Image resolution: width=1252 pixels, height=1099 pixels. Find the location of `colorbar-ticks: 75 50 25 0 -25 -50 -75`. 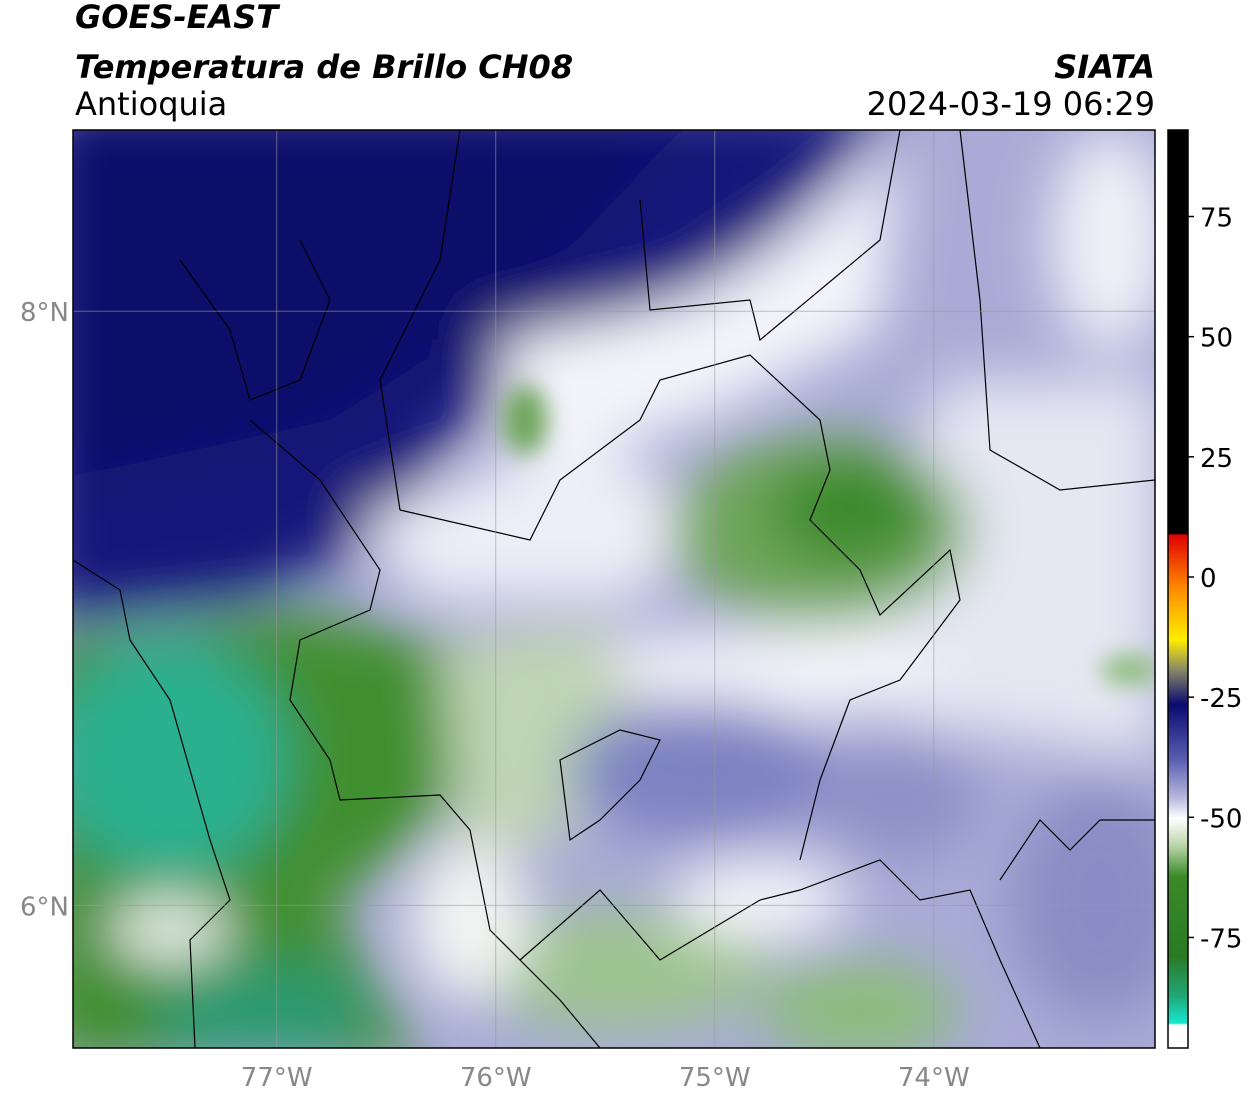

colorbar-ticks: 75 50 25 0 -25 -50 -75 is located at coordinates (1215, 579).